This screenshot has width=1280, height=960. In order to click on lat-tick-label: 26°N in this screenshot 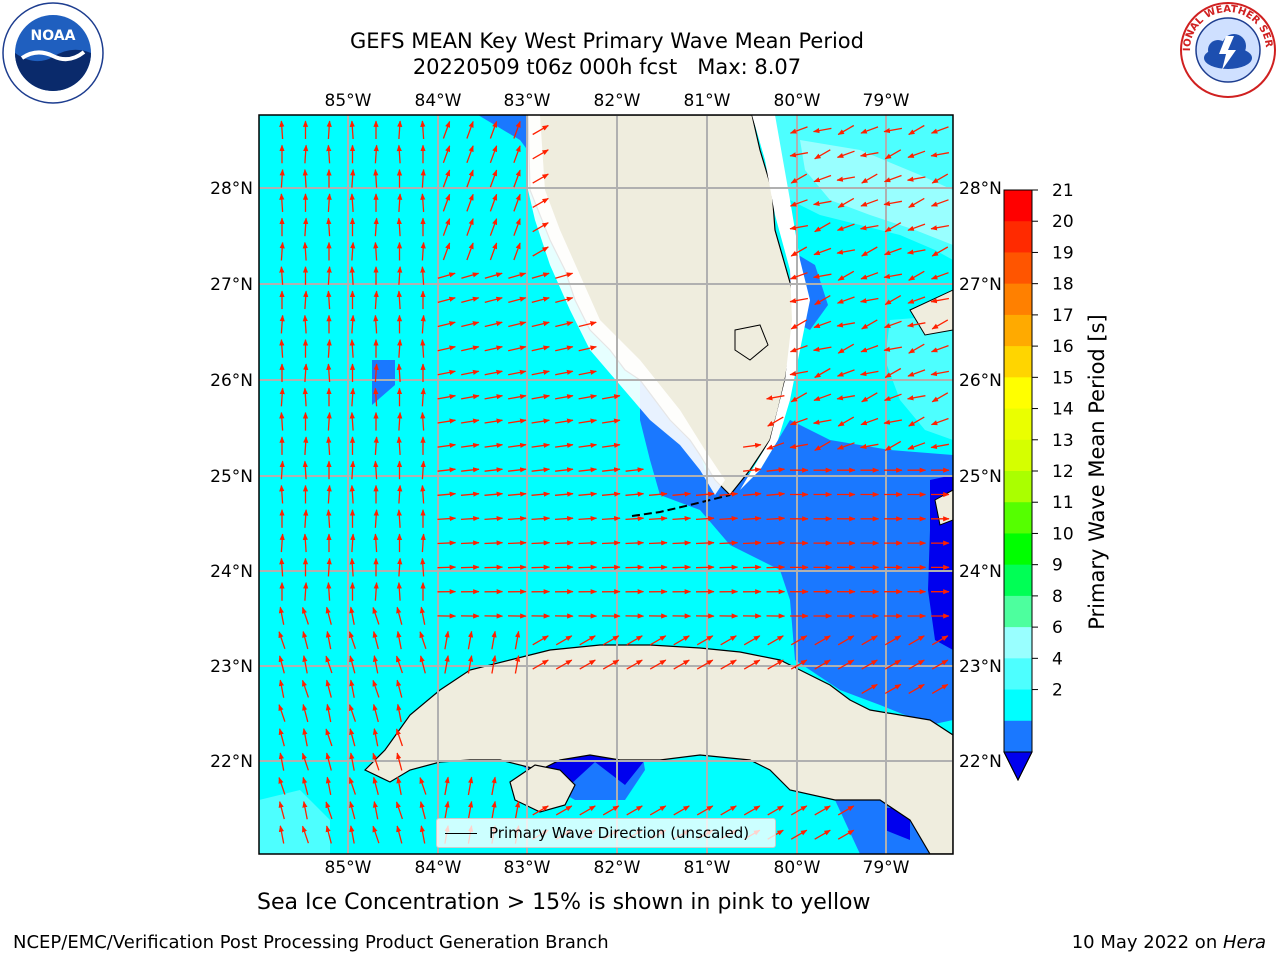, I will do `click(231, 381)`.